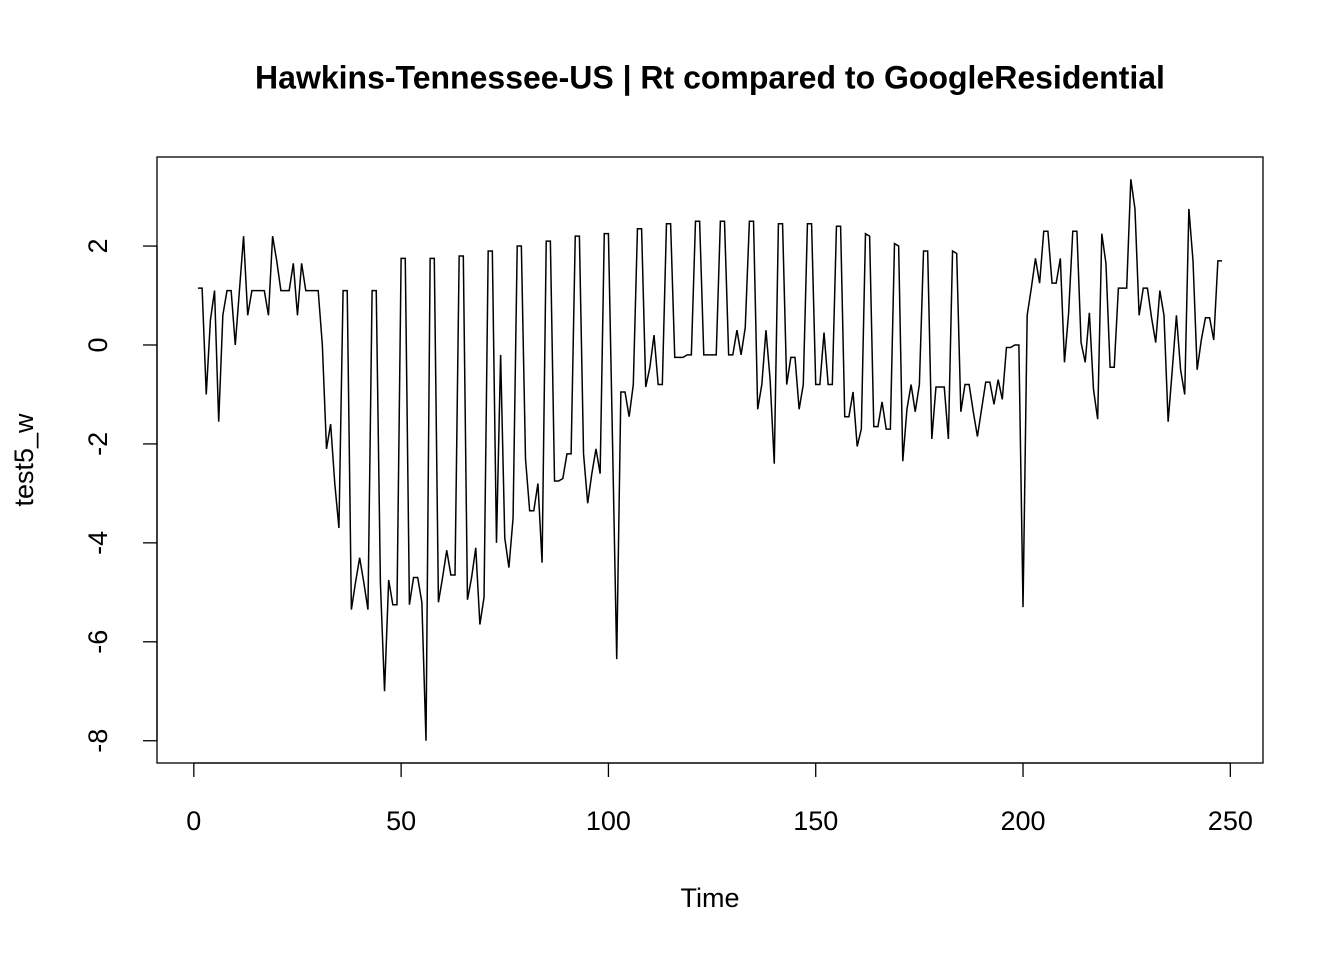 This screenshot has width=1344, height=965. What do you see at coordinates (98, 543) in the screenshot?
I see `y-tick-label: -4` at bounding box center [98, 543].